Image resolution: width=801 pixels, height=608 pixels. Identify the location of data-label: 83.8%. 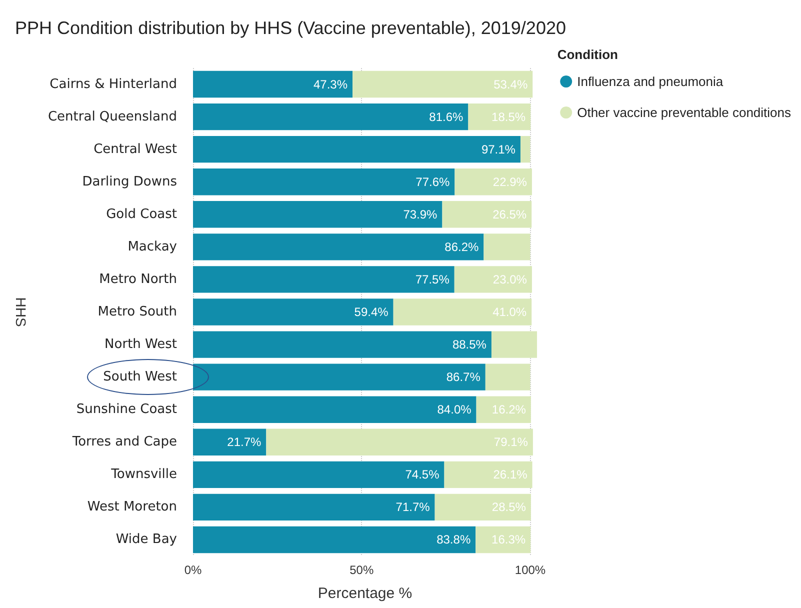
(453, 539).